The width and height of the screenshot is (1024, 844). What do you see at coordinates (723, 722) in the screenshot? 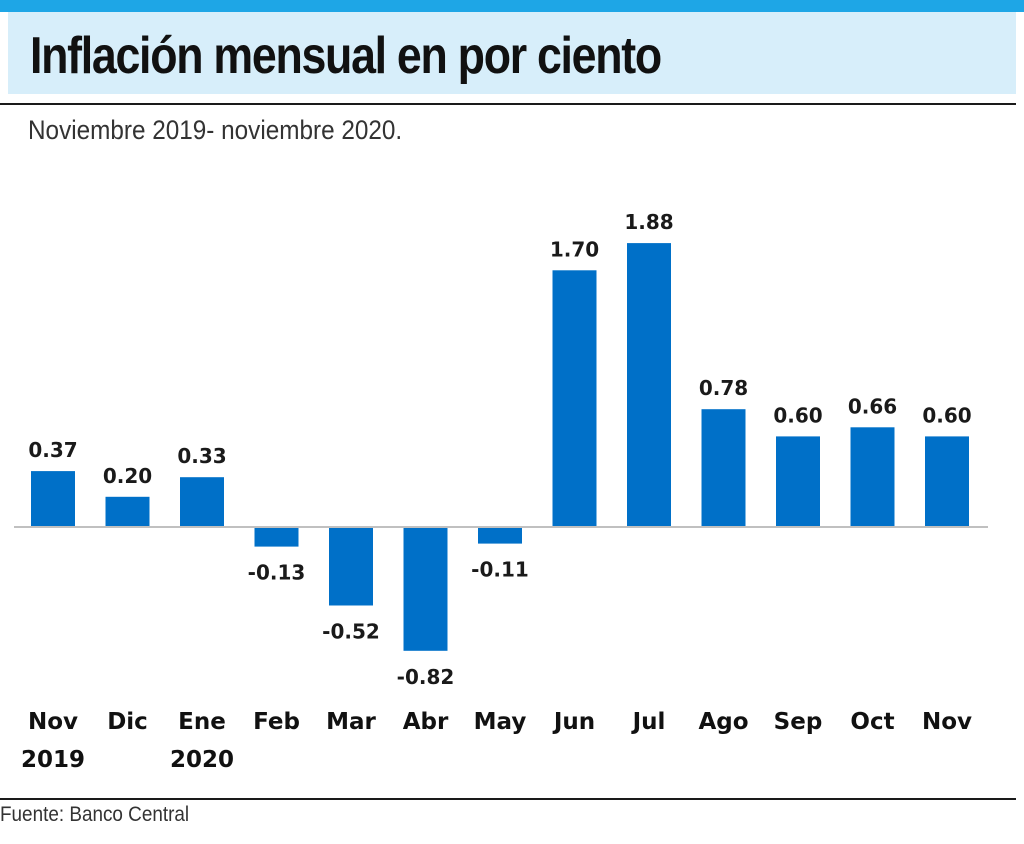
I see `category-label-9: Ago` at bounding box center [723, 722].